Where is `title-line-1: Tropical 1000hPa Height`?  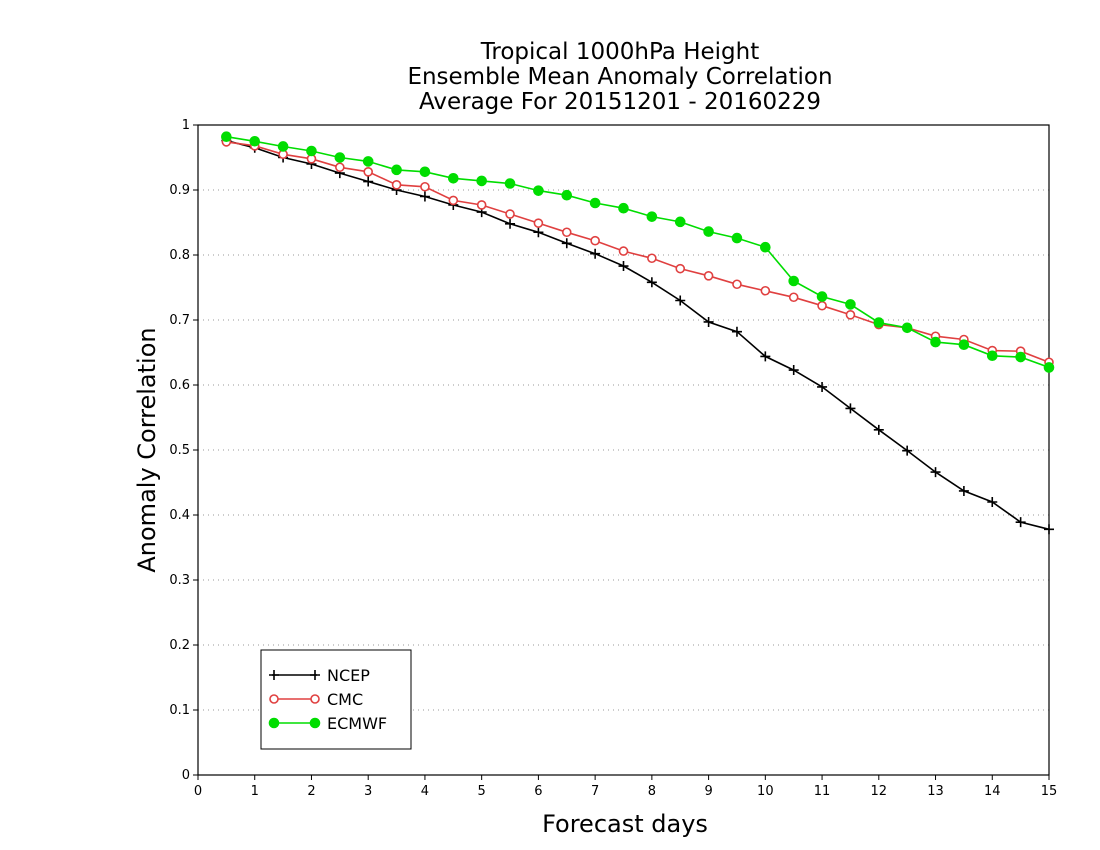 title-line-1: Tropical 1000hPa Height is located at coordinates (620, 52).